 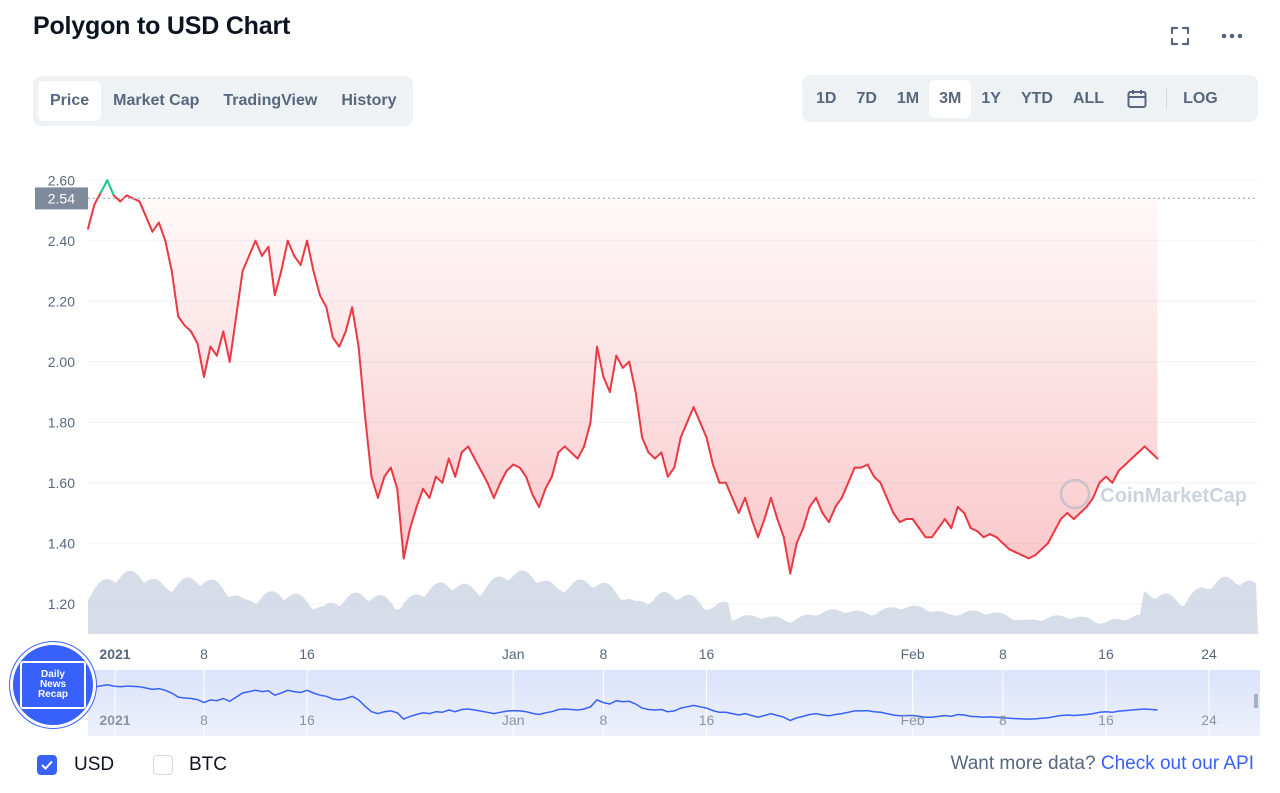 What do you see at coordinates (1137, 99) in the screenshot?
I see `calendar-icon` at bounding box center [1137, 99].